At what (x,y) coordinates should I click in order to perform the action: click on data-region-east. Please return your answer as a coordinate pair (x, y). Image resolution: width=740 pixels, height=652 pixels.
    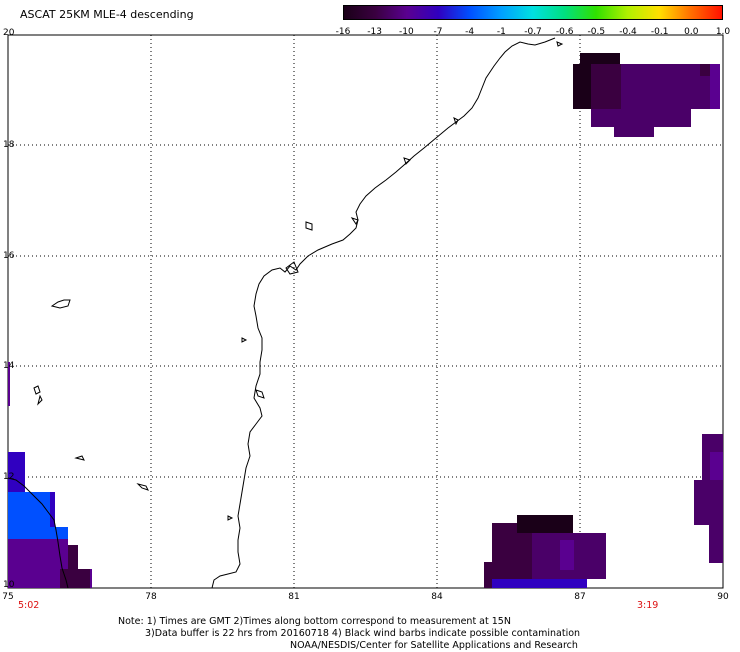
    Looking at the image, I should click on (708, 498).